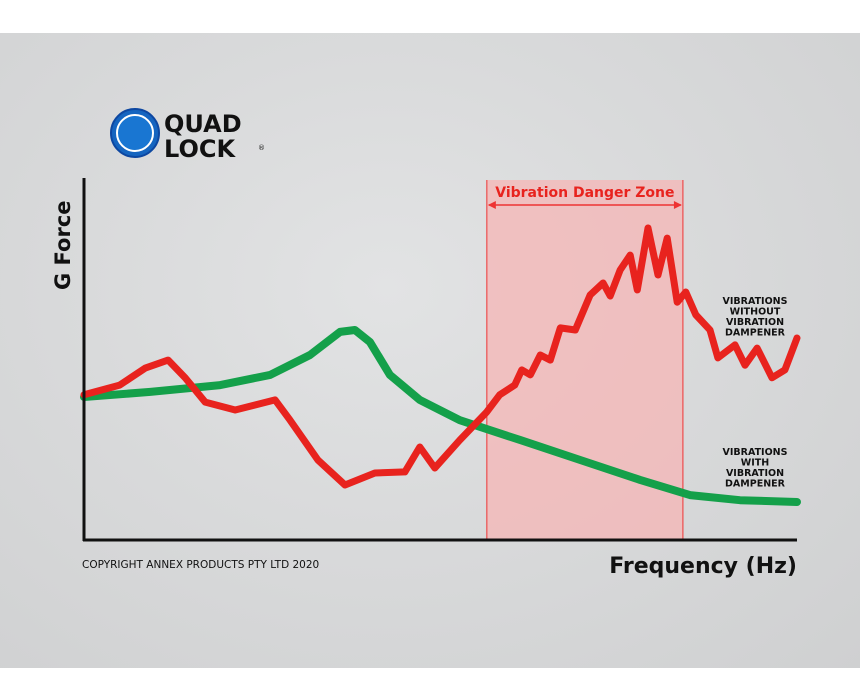 Image resolution: width=860 pixels, height=687 pixels. Describe the element at coordinates (755, 322) in the screenshot. I see `label-without-dampener: VIBRATION` at that location.